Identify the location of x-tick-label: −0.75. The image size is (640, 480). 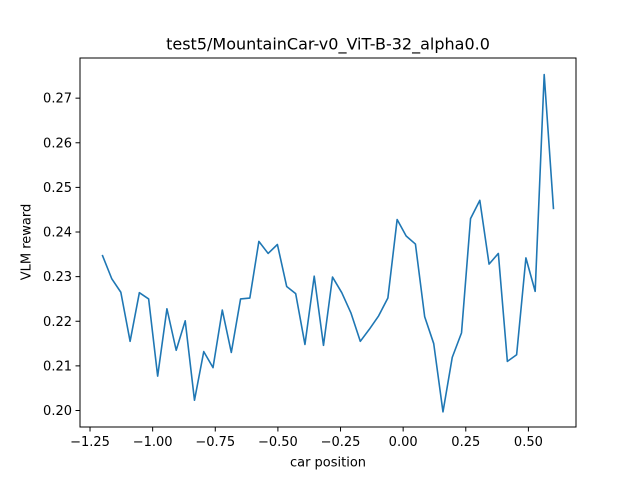
(215, 442).